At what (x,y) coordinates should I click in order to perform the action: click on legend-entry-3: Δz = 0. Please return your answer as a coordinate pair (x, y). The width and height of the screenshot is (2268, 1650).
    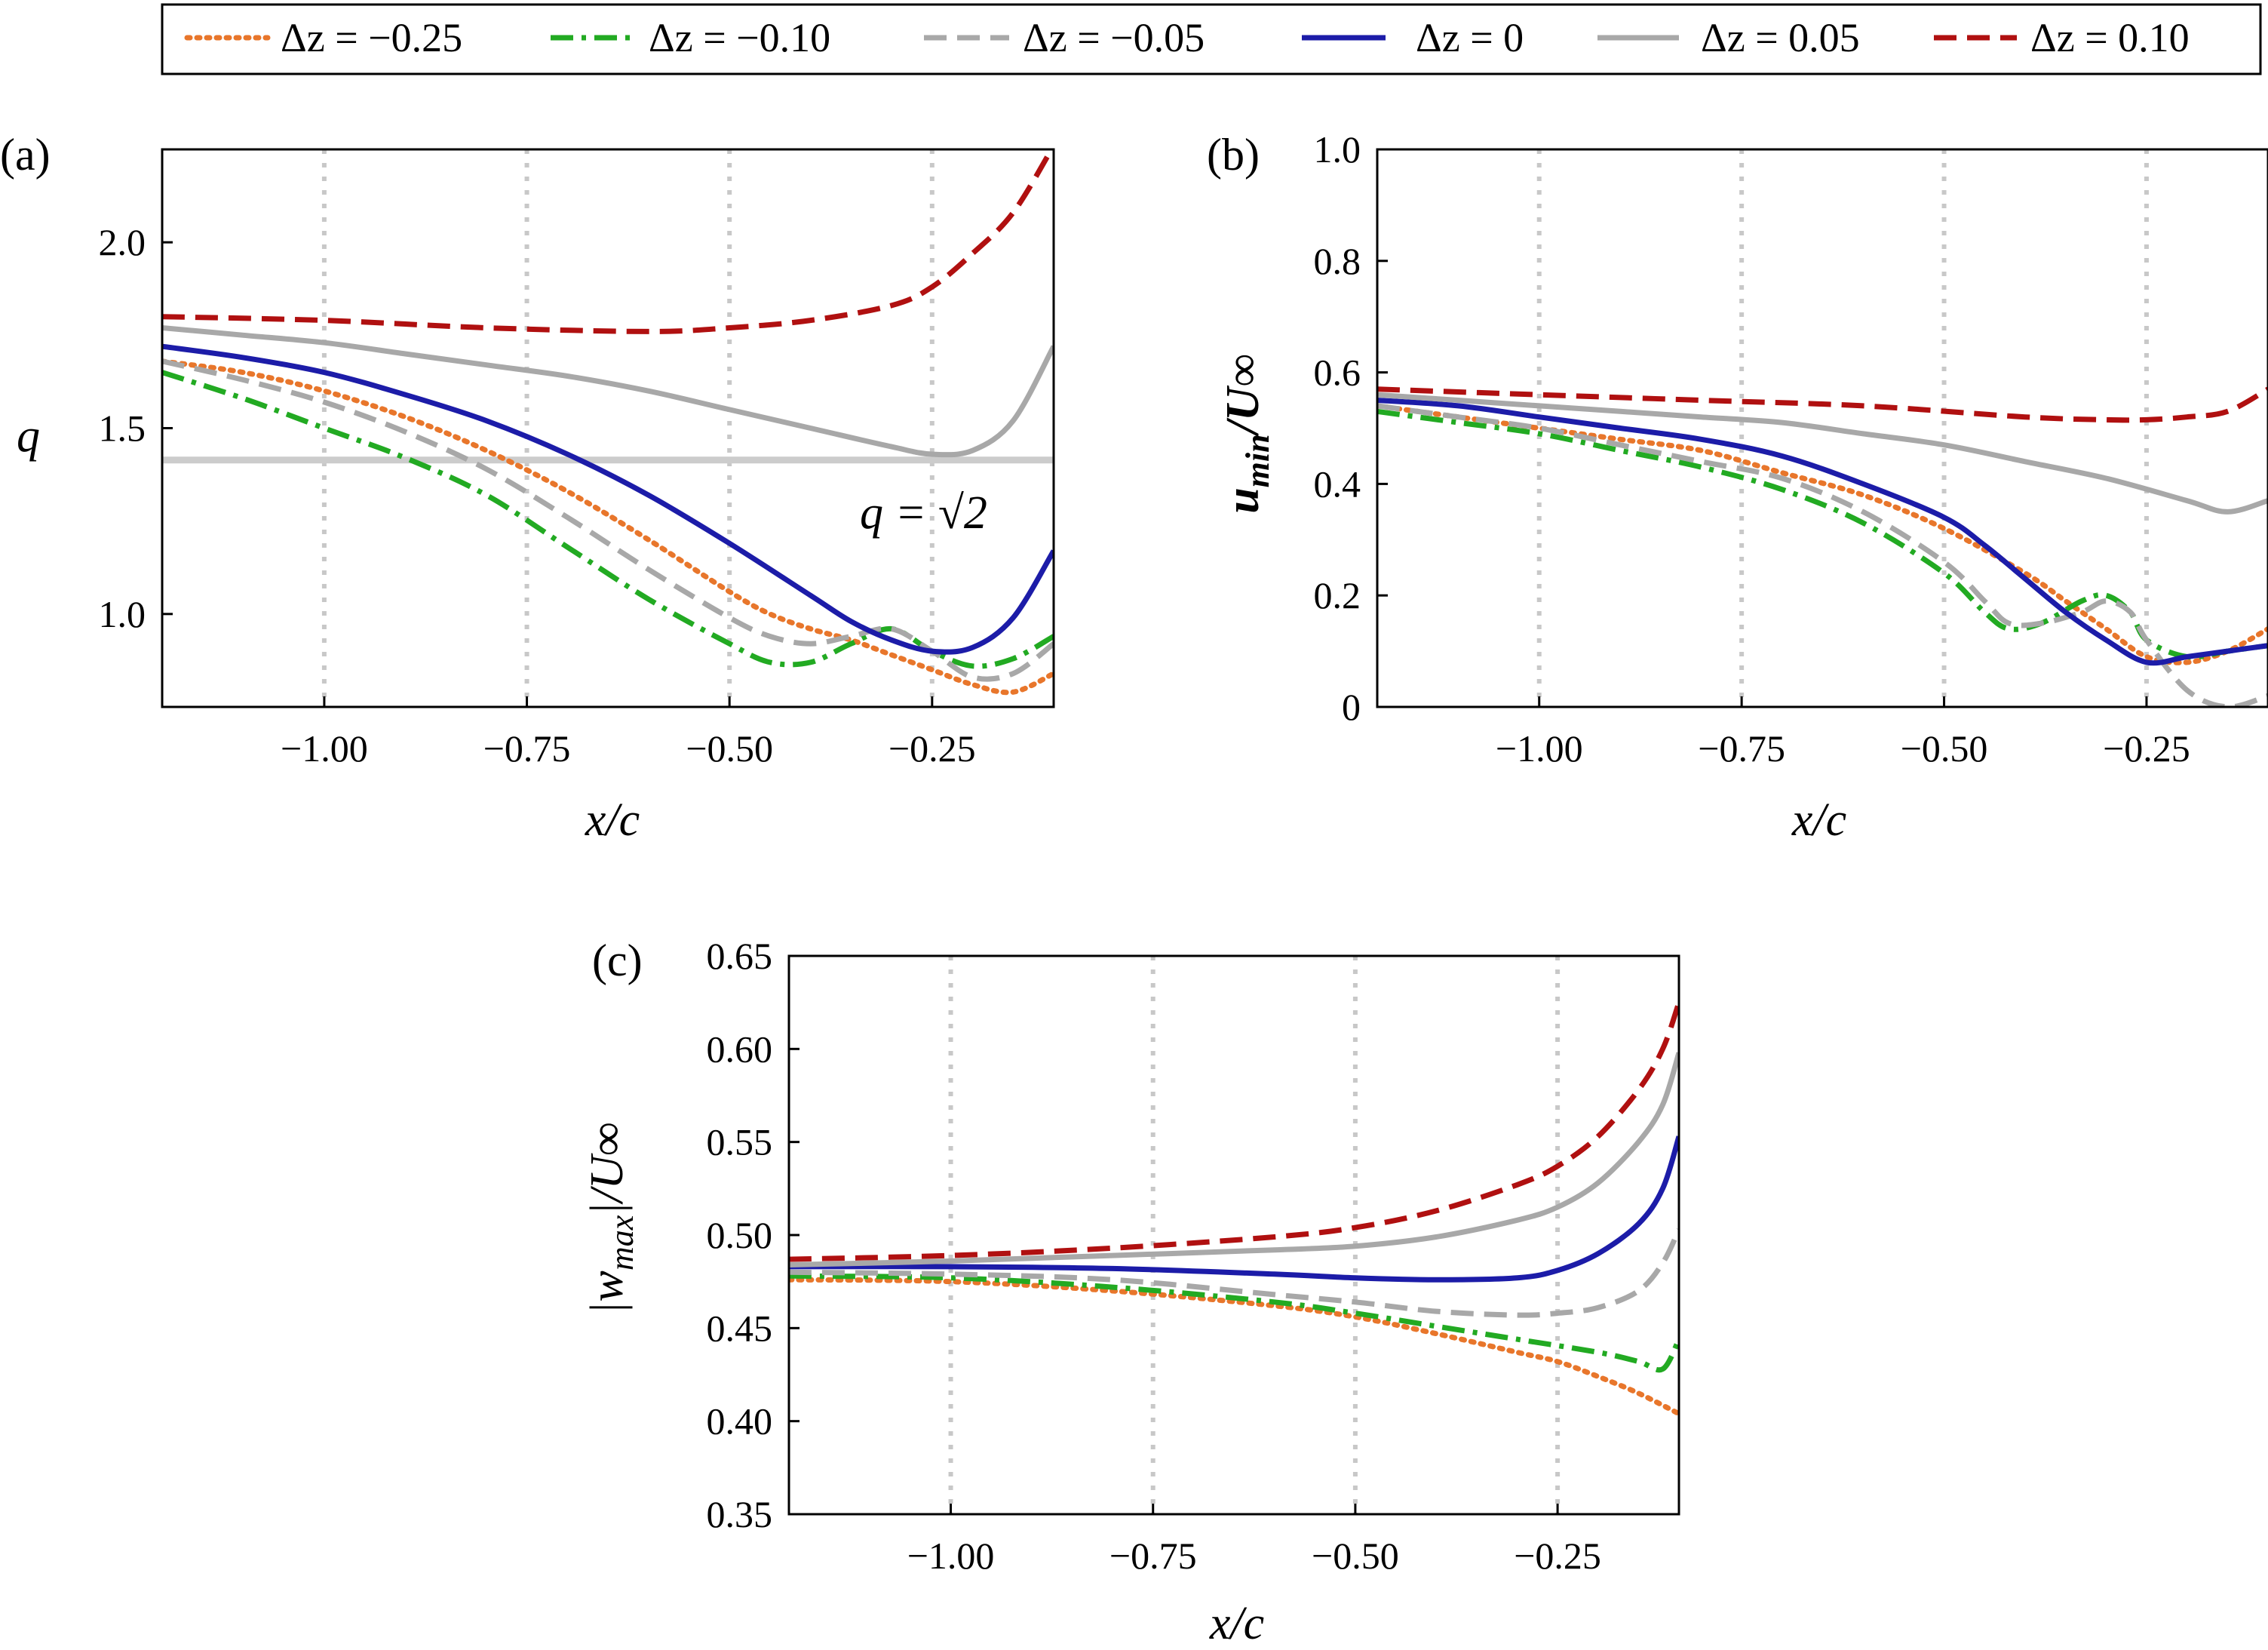
    Looking at the image, I should click on (1413, 37).